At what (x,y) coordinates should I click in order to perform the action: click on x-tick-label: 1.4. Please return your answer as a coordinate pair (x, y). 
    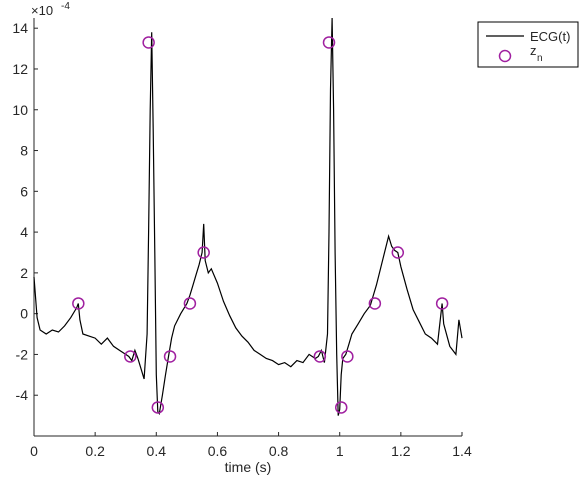
    Looking at the image, I should click on (462, 451).